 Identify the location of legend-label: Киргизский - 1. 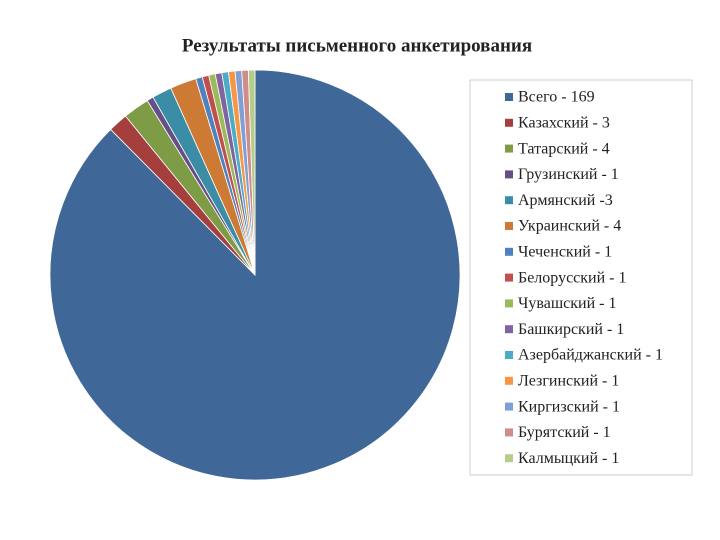
(569, 406).